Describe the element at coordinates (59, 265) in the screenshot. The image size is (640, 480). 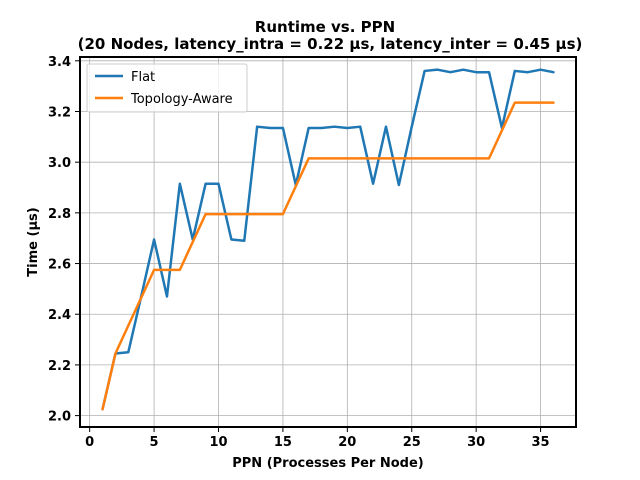
I see `y-tick-label: 2.6` at that location.